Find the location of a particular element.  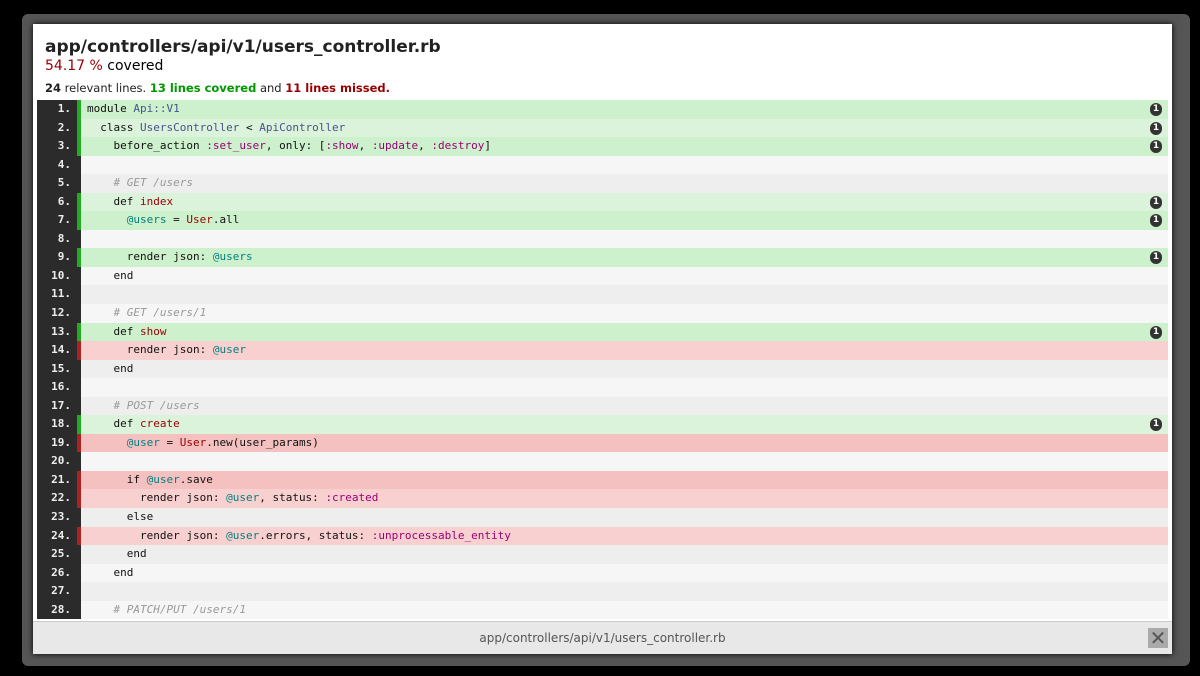

code-line: 16. is located at coordinates (602, 387).